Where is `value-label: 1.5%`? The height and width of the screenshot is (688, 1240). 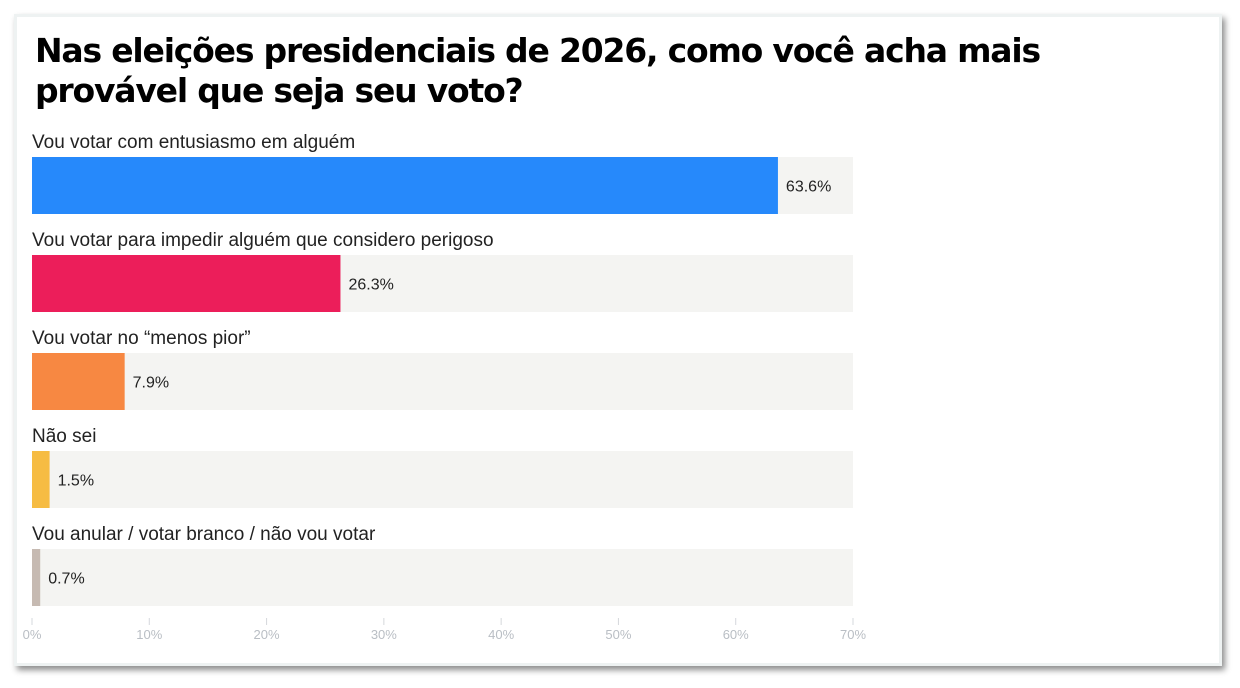
value-label: 1.5% is located at coordinates (76, 481).